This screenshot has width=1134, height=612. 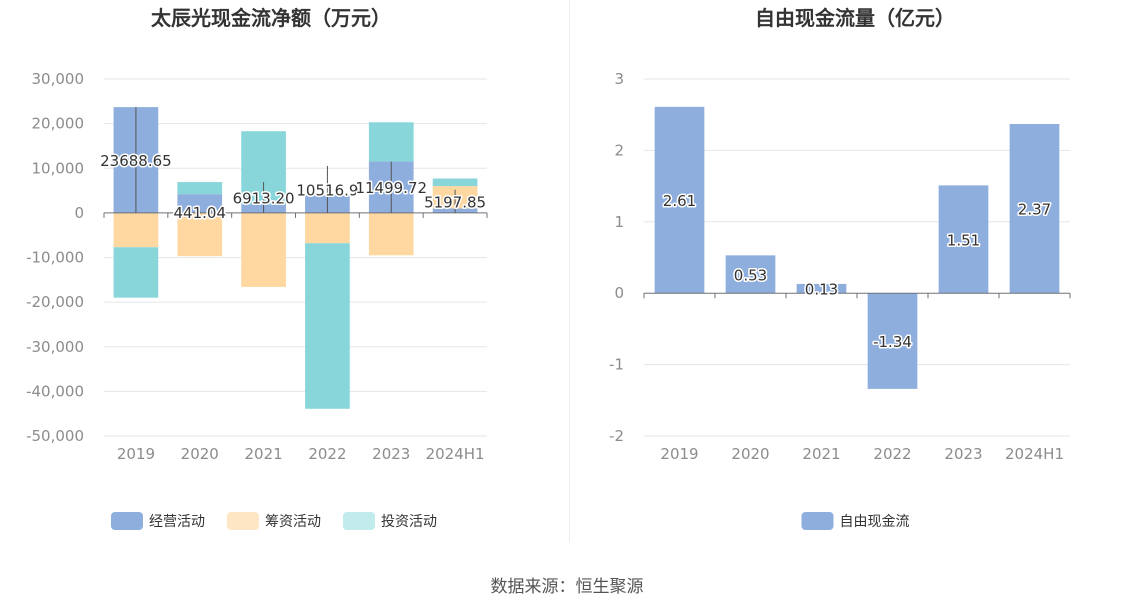 I want to click on y-tick-label: -50,000, so click(x=55, y=436).